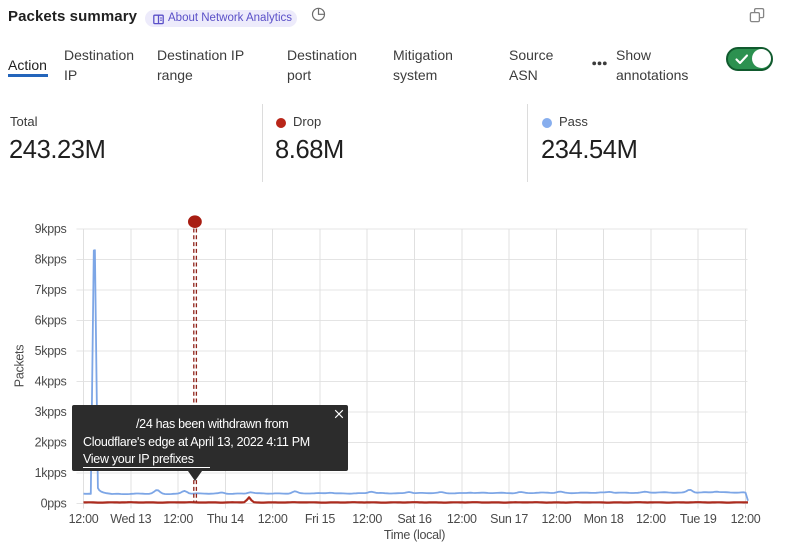  Describe the element at coordinates (51, 260) in the screenshot. I see `svg-text: 8kpps` at that location.